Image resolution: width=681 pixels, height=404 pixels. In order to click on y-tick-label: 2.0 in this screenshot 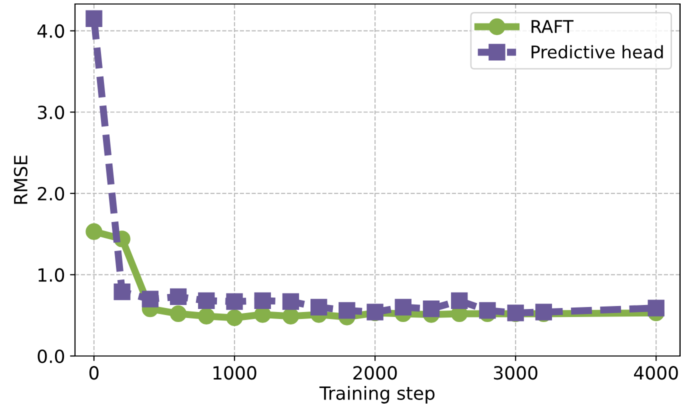, I will do `click(51, 193)`.